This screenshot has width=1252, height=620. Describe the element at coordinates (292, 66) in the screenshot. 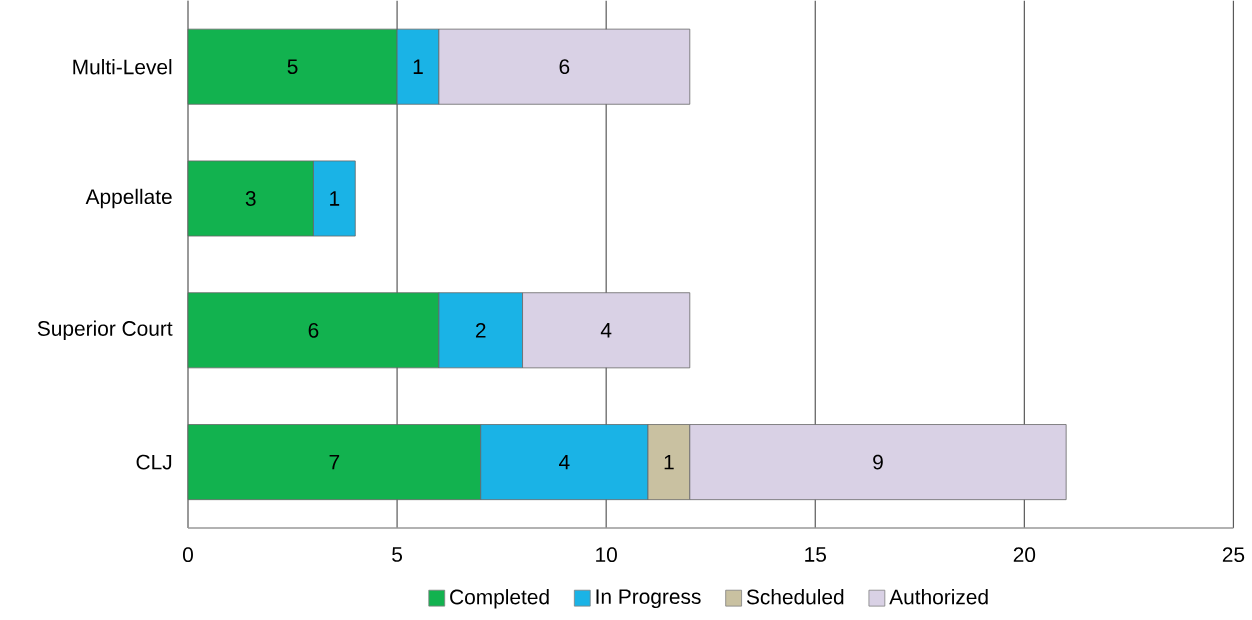

I see `data-label: 5` at that location.